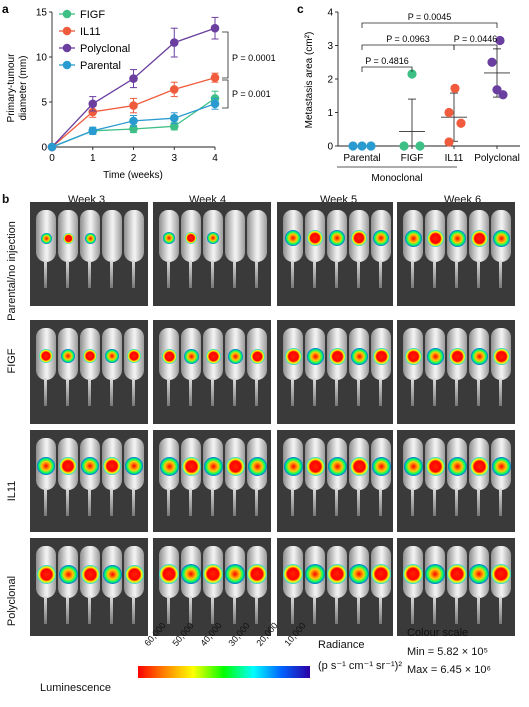 The image size is (529, 707). What do you see at coordinates (430, 17) in the screenshot?
I see `bracket-p-value: P = 0.0045` at bounding box center [430, 17].